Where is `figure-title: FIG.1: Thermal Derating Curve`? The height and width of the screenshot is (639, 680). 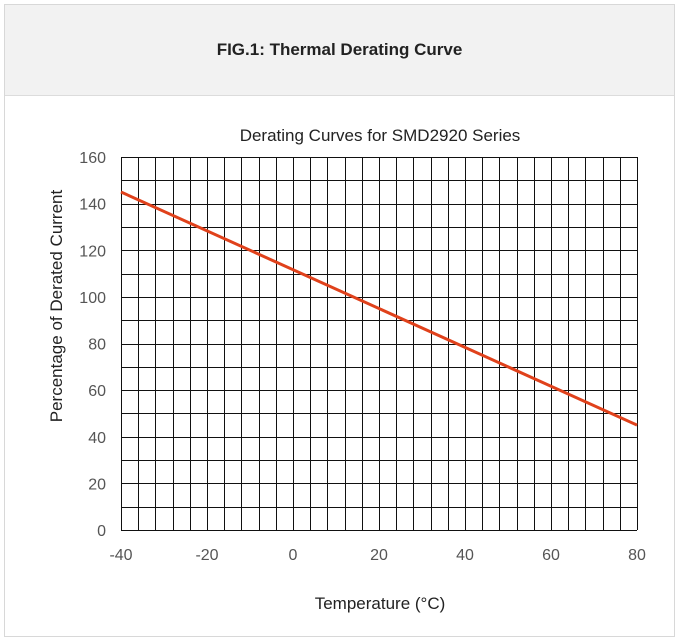
figure-title: FIG.1: Thermal Derating Curve is located at coordinates (339, 49).